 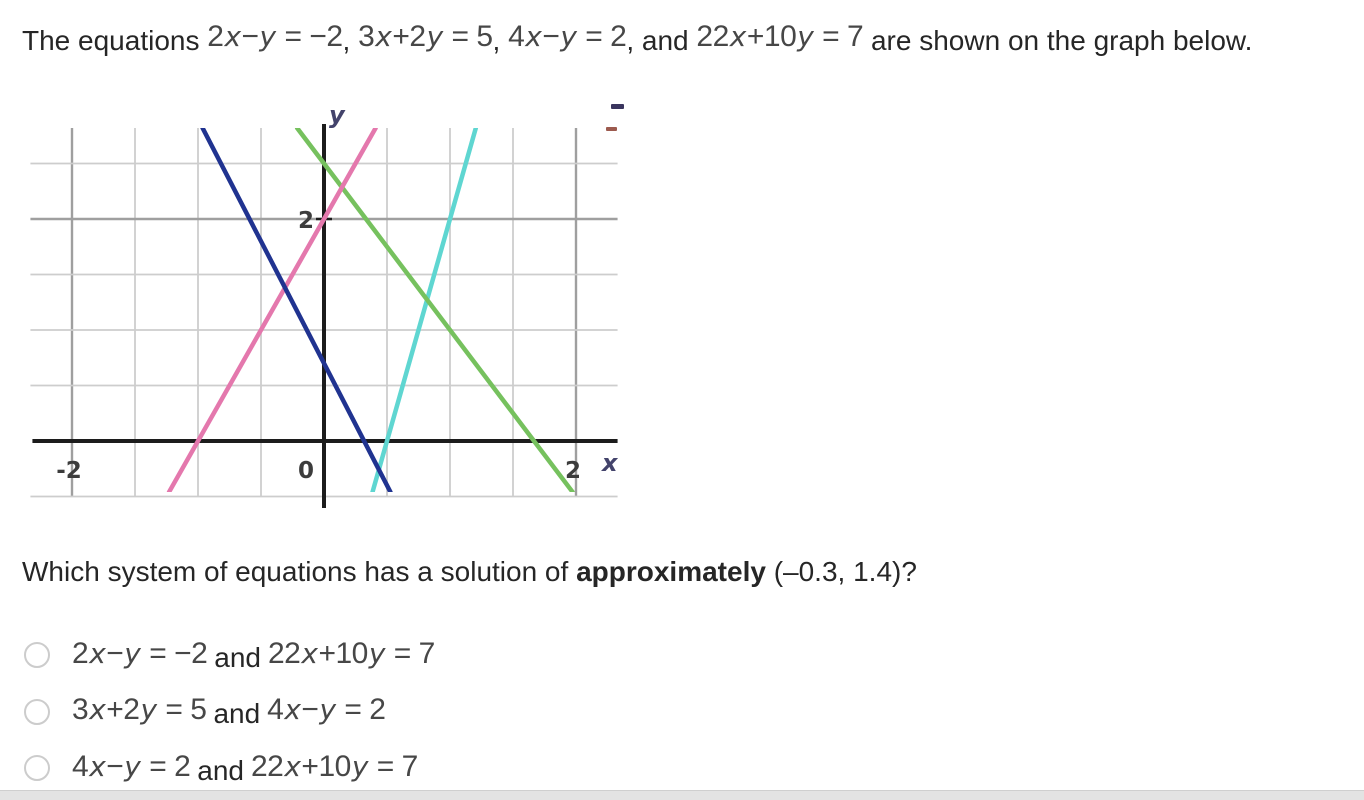 I want to click on title-equation: 4x−y = 2, so click(x=567, y=36).